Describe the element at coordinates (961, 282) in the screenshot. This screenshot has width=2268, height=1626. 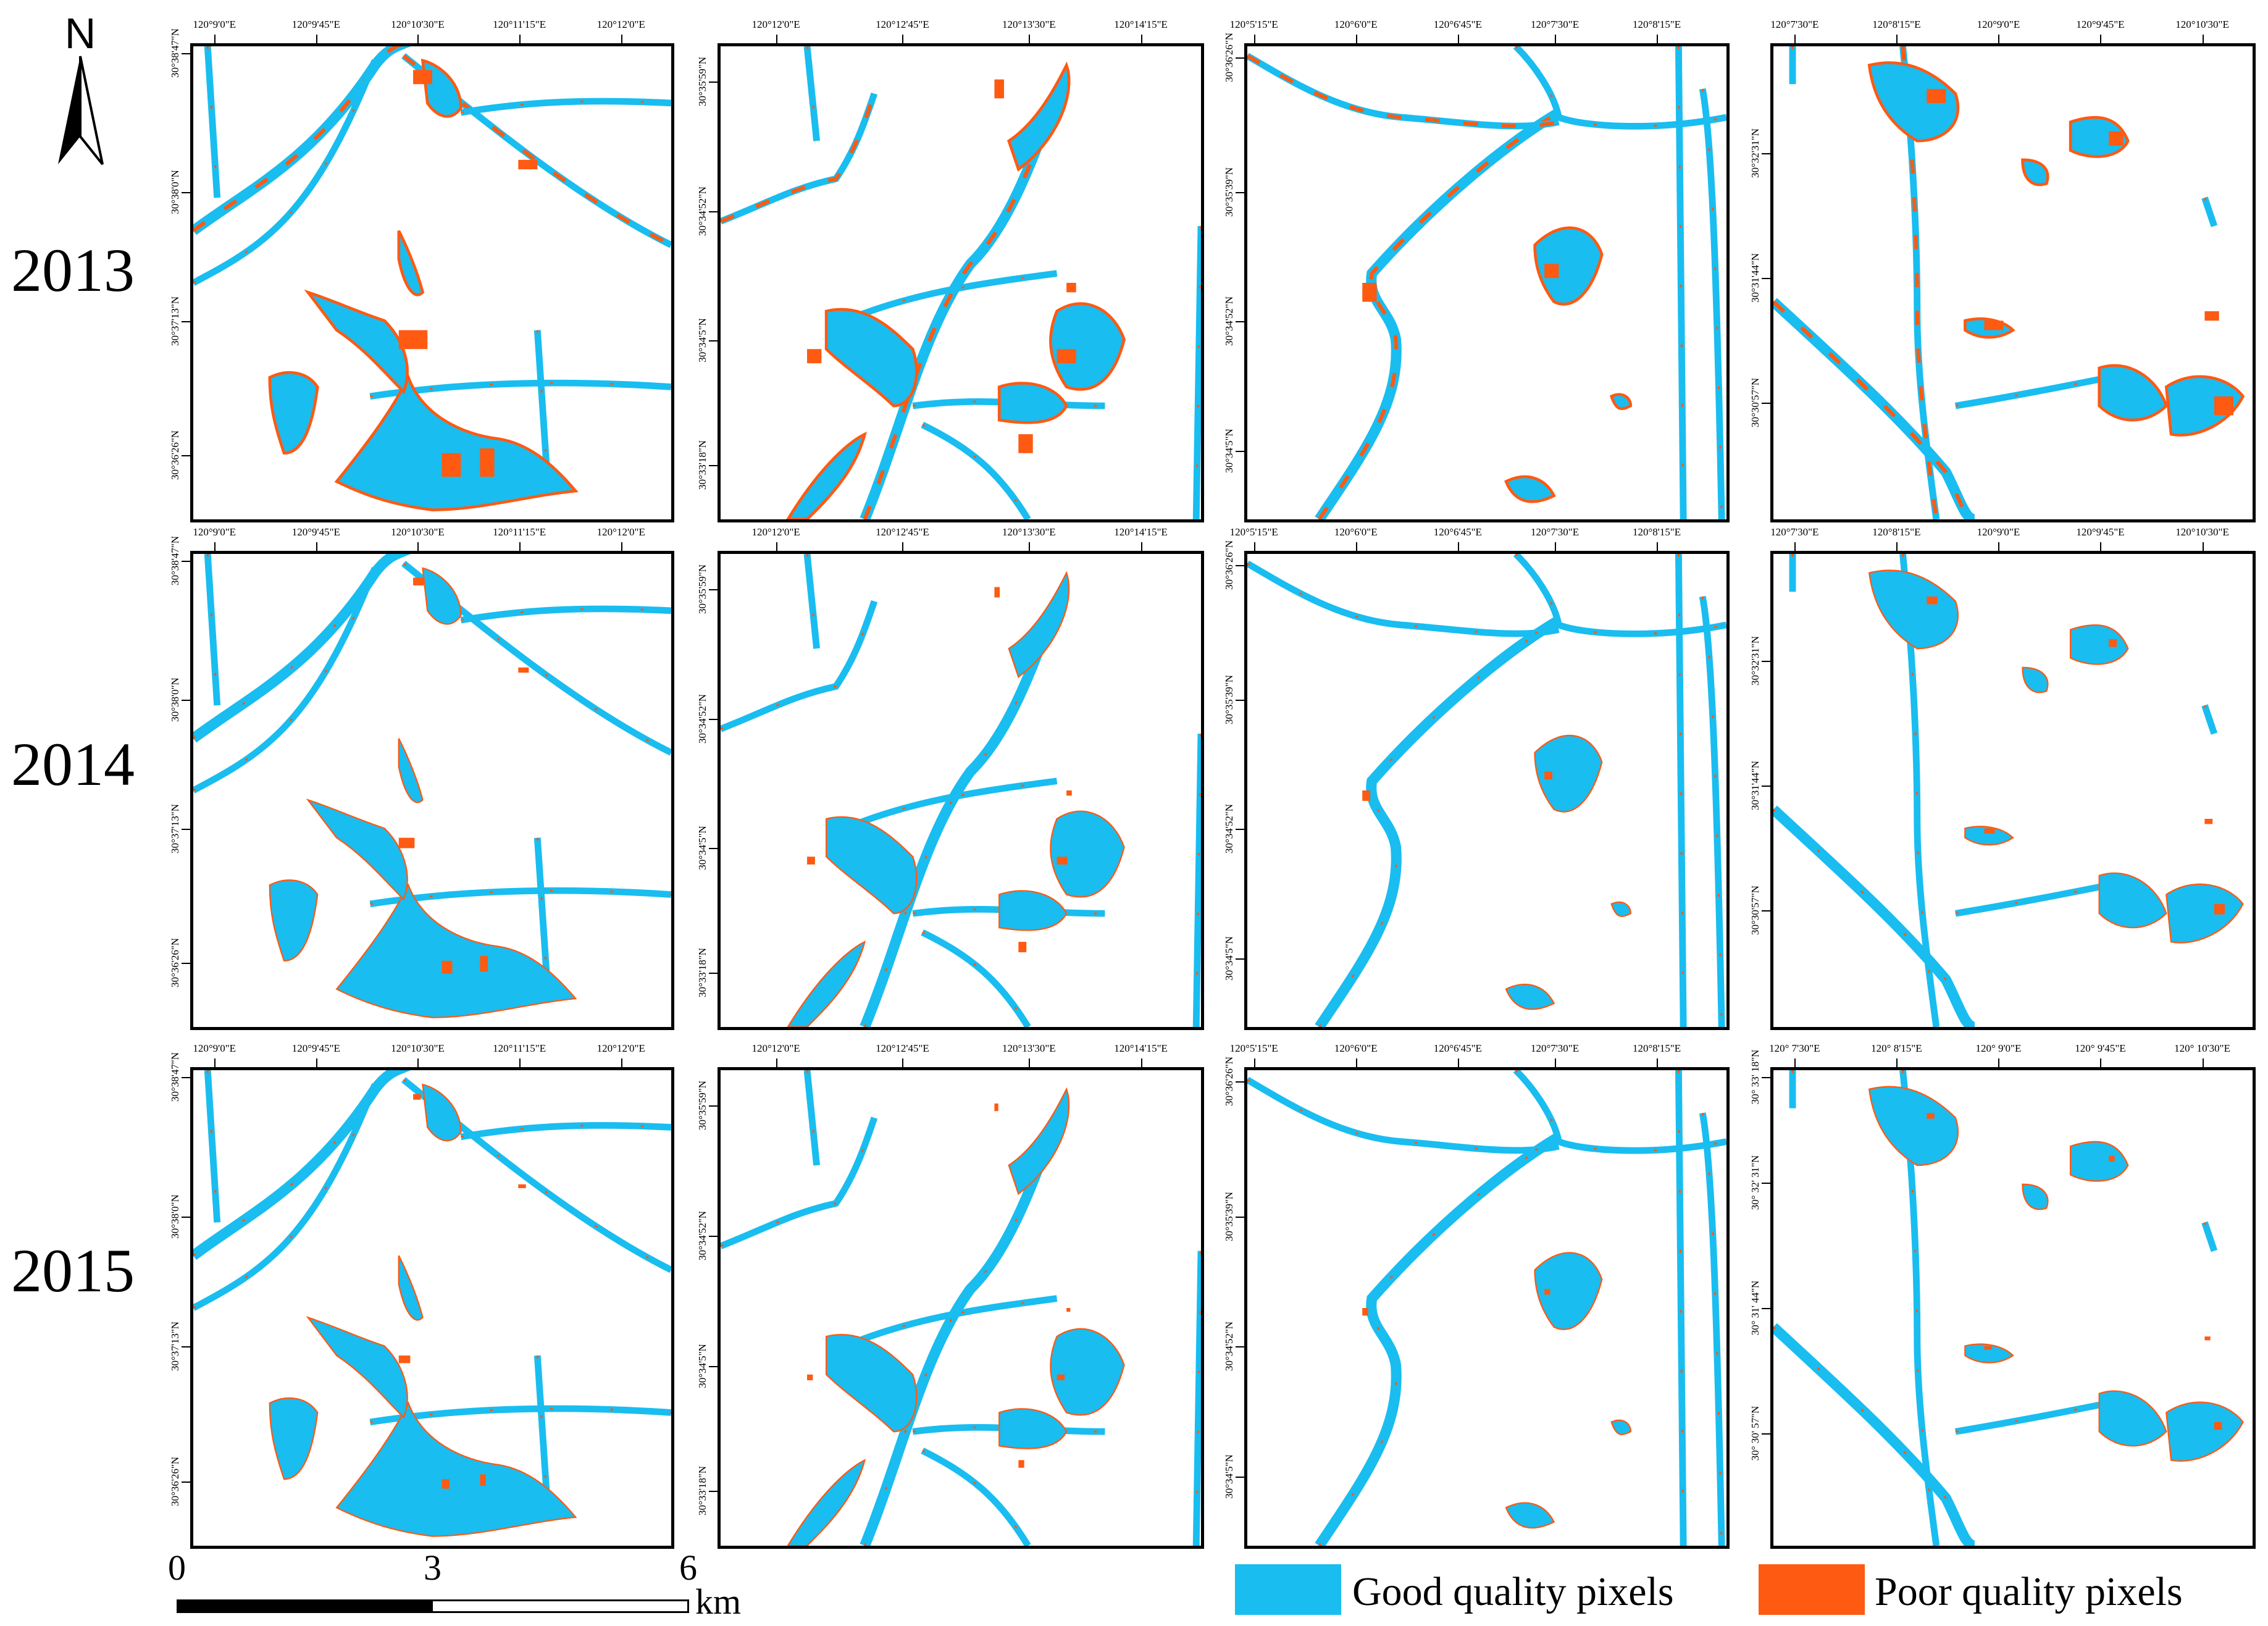
I see `map-panel-2013-col2` at that location.